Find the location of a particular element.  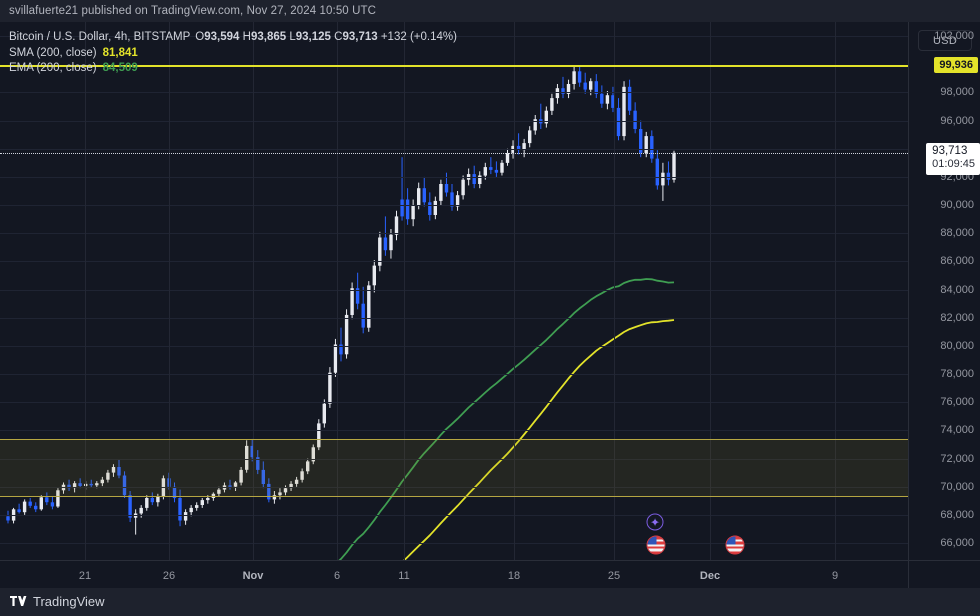

current-price-value: 93,713 is located at coordinates (950, 150).